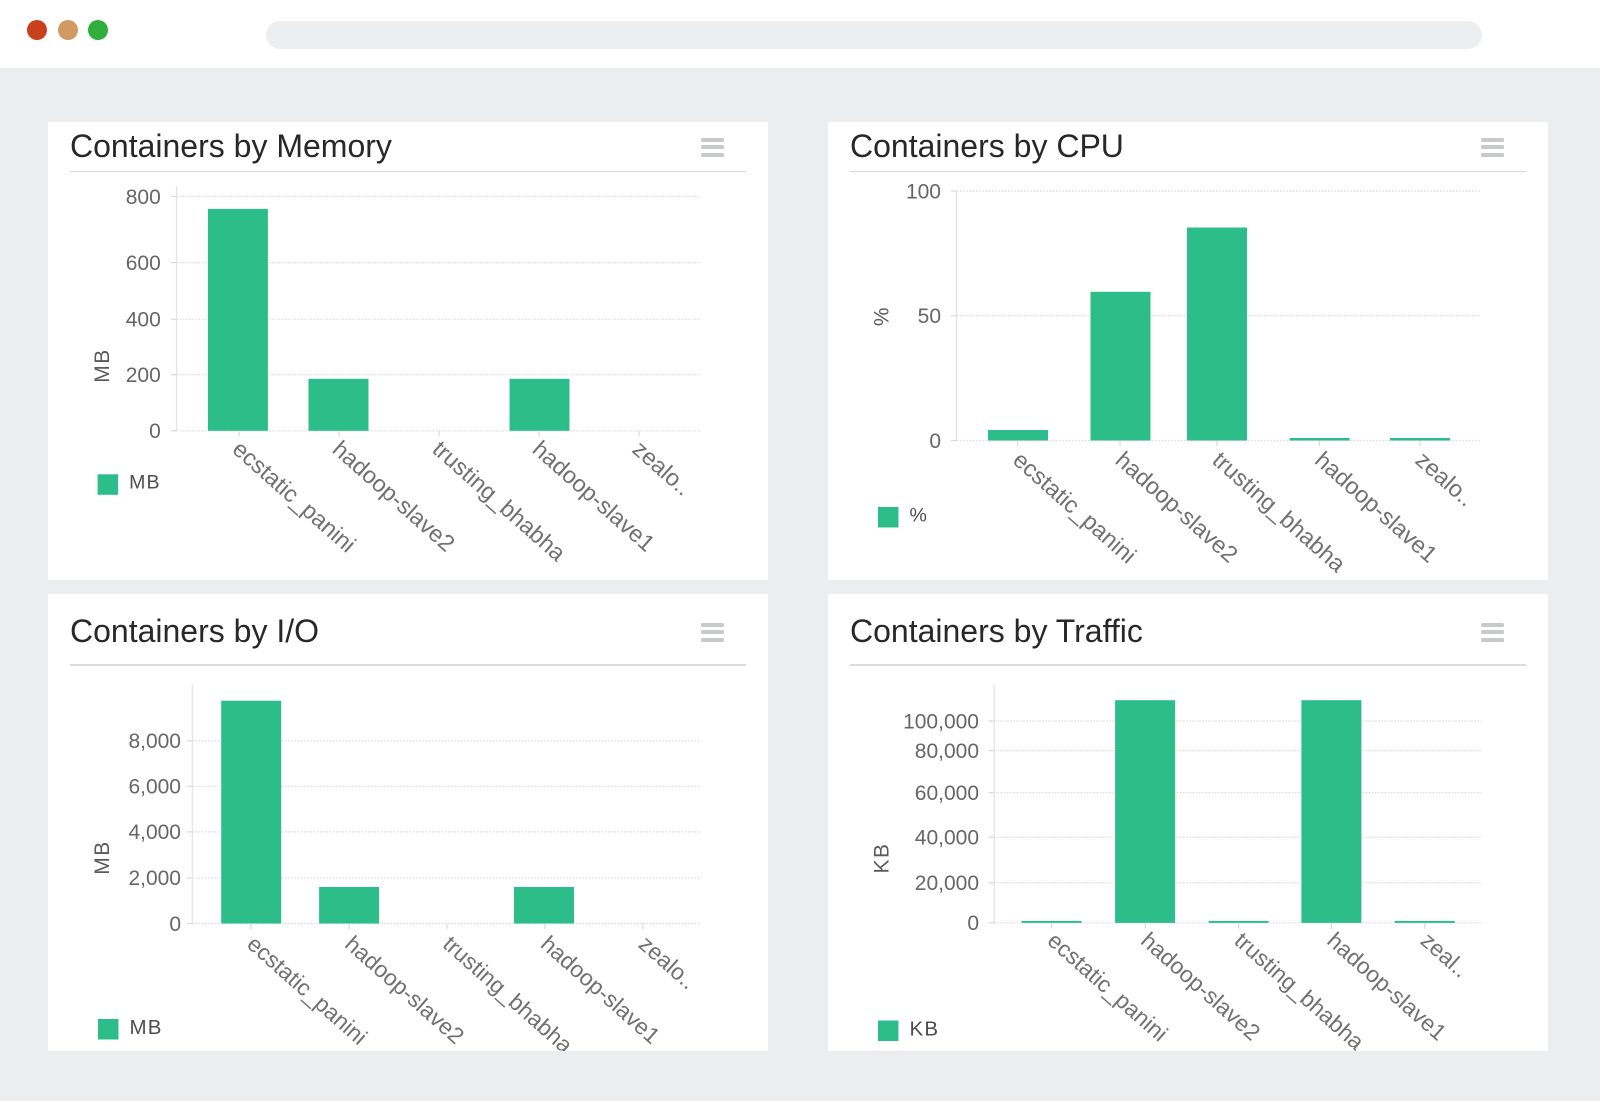 The width and height of the screenshot is (1600, 1101). Describe the element at coordinates (154, 832) in the screenshot. I see `svg-text: 4,000` at that location.